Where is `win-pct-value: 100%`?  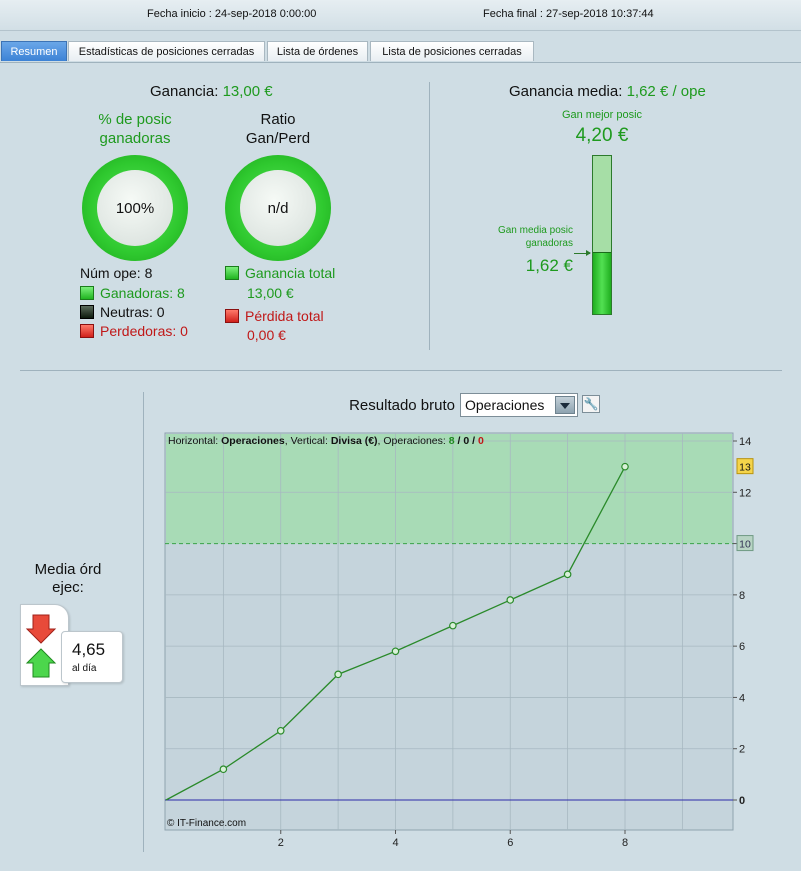
win-pct-value: 100% is located at coordinates (135, 208).